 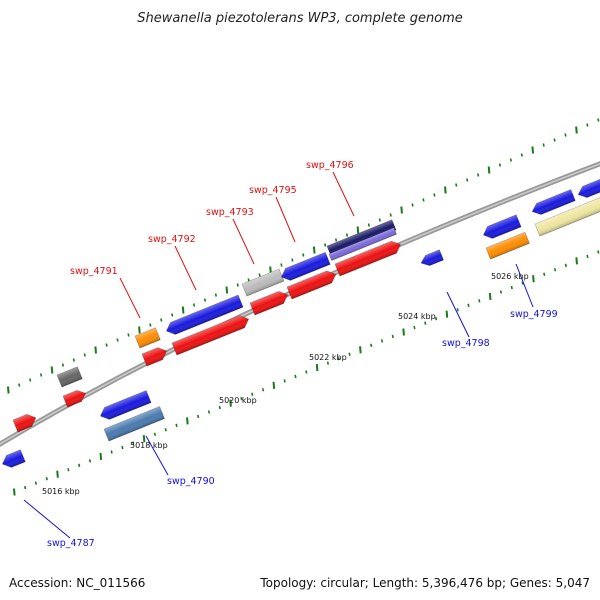 What do you see at coordinates (238, 400) in the screenshot?
I see `scale-label-5020: 5020 kbp` at bounding box center [238, 400].